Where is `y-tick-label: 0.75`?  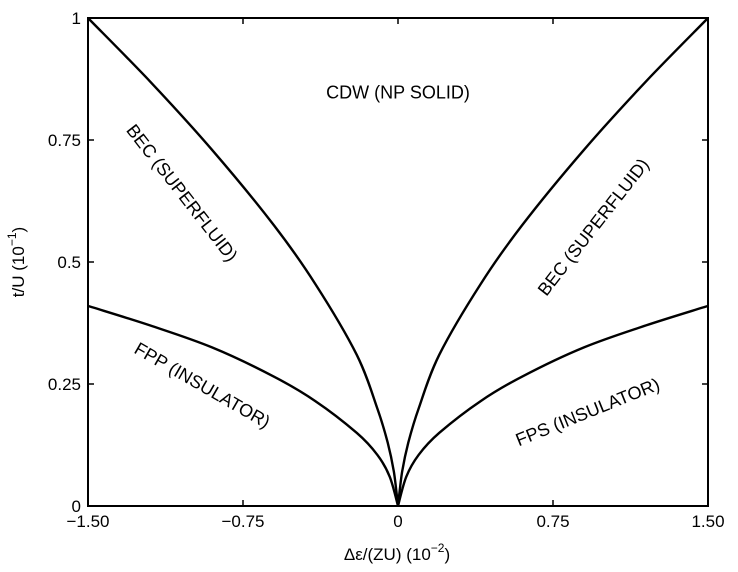 y-tick-label: 0.75 is located at coordinates (64, 140).